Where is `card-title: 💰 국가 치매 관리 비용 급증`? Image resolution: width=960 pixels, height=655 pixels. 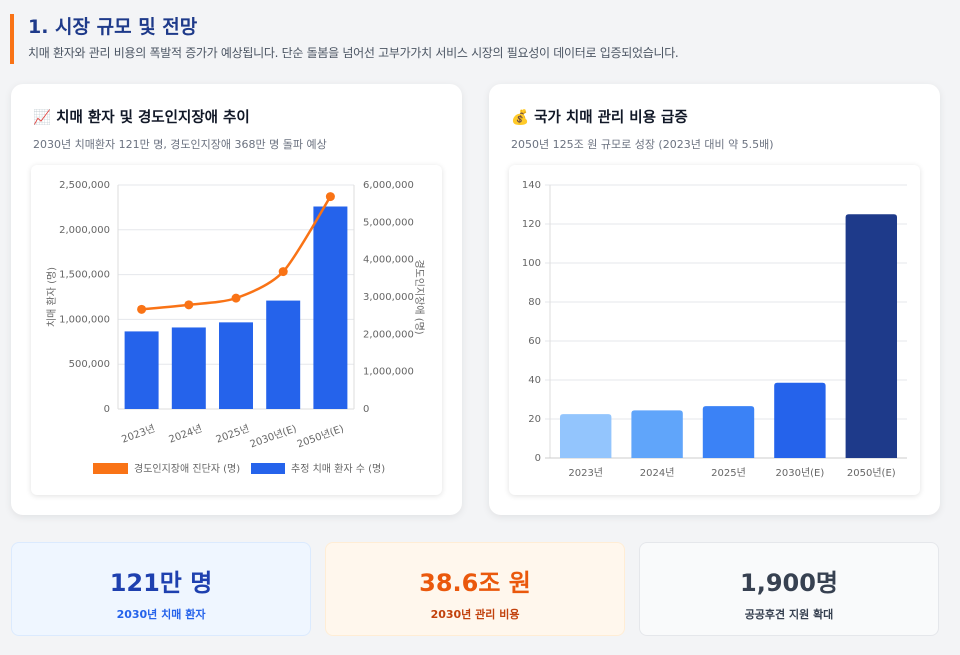
card-title: 💰 국가 치매 관리 비용 급증 is located at coordinates (599, 118).